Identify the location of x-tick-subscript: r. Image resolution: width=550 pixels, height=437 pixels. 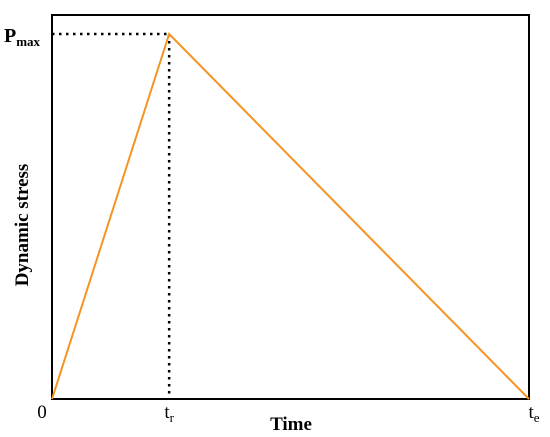
(172, 417).